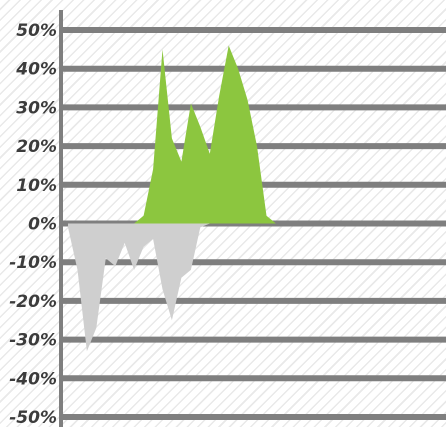 The width and height of the screenshot is (446, 427). What do you see at coordinates (36, 70) in the screenshot?
I see `y-tick-label-40: 40%` at bounding box center [36, 70].